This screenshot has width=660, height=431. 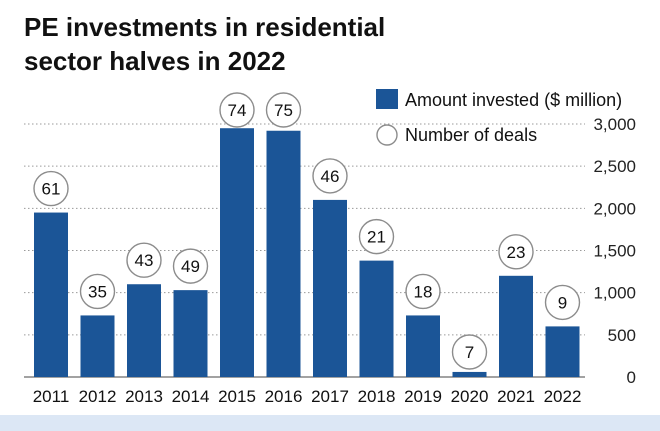 I want to click on deal-count-label: 74, so click(x=237, y=110).